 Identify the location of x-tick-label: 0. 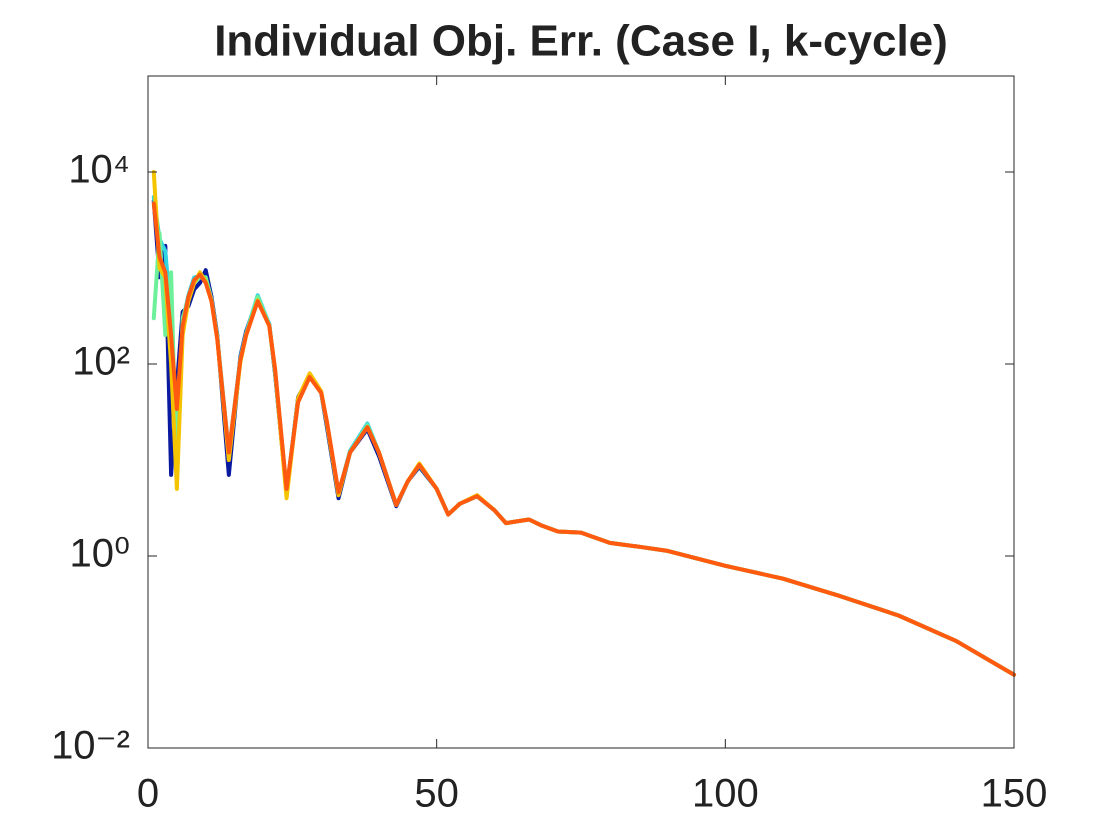
(148, 794).